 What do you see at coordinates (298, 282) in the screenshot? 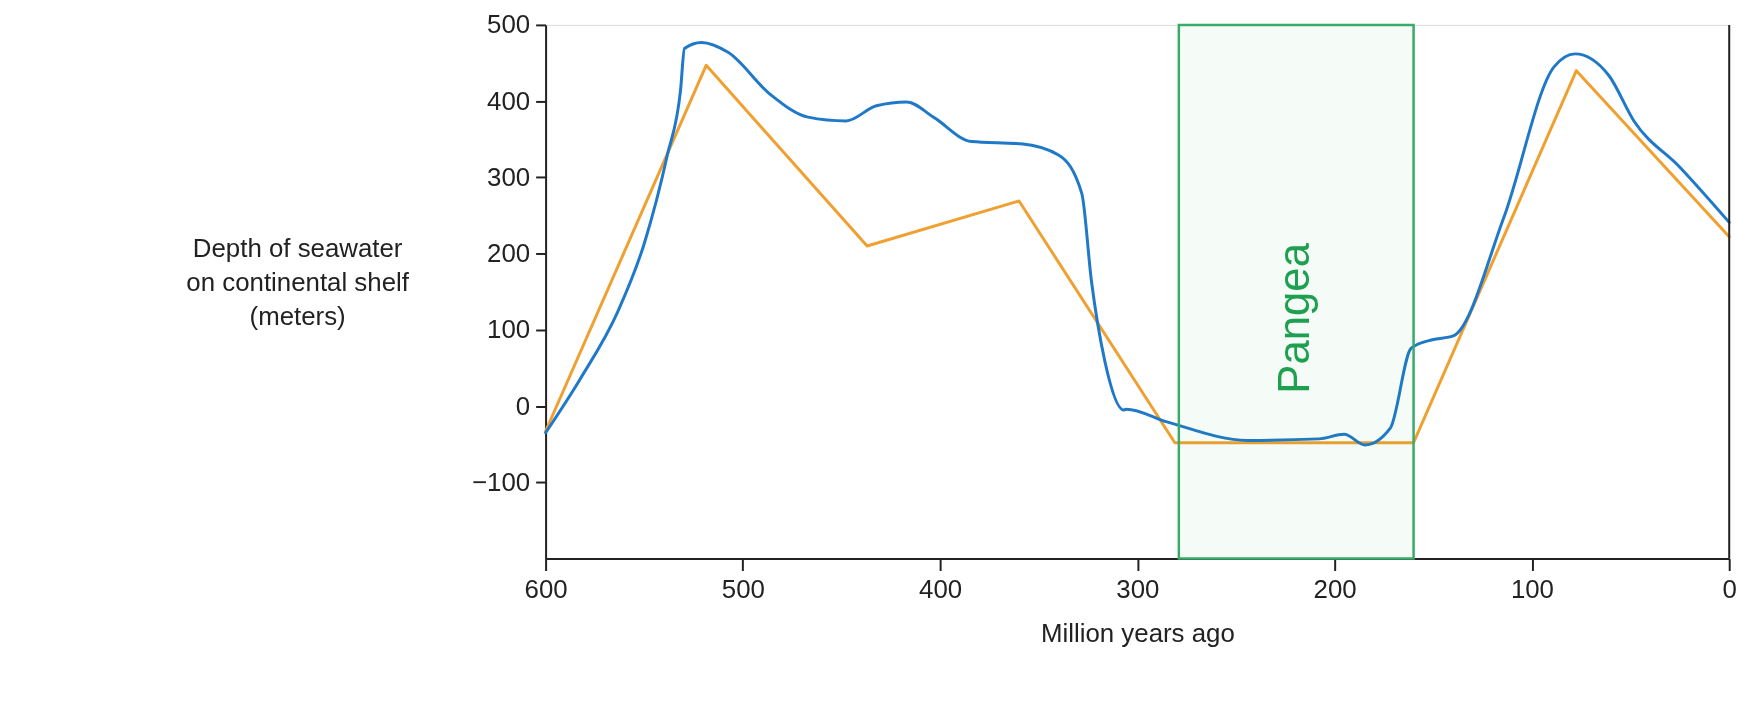
I see `y-axis-title: Depth of seawater on continental shelf (meters)` at bounding box center [298, 282].